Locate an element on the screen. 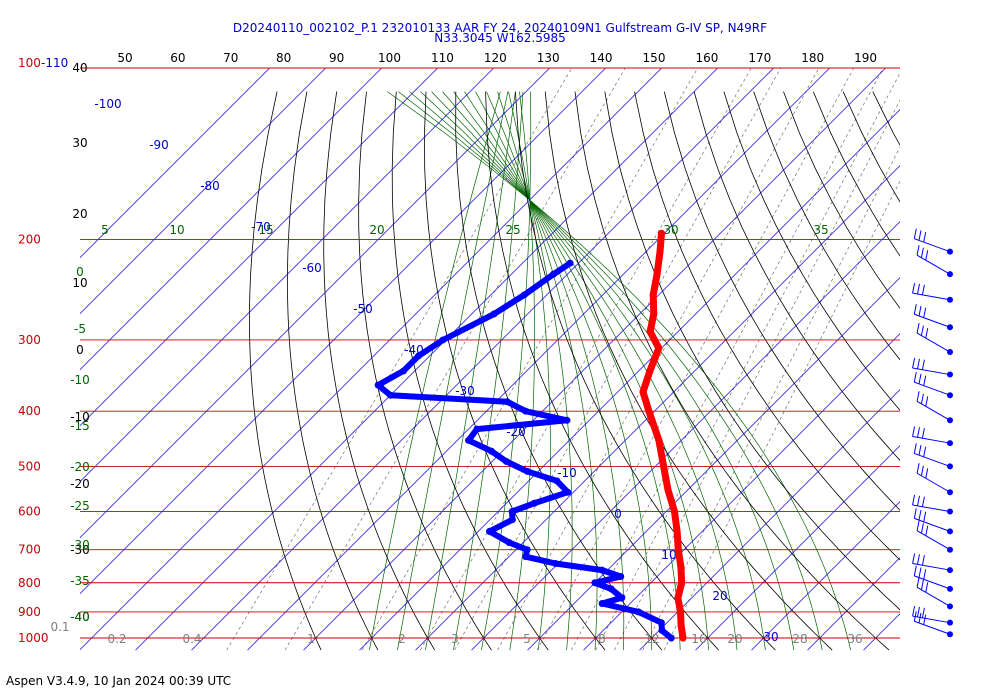  isotherm-label: -10 is located at coordinates (567, 473).